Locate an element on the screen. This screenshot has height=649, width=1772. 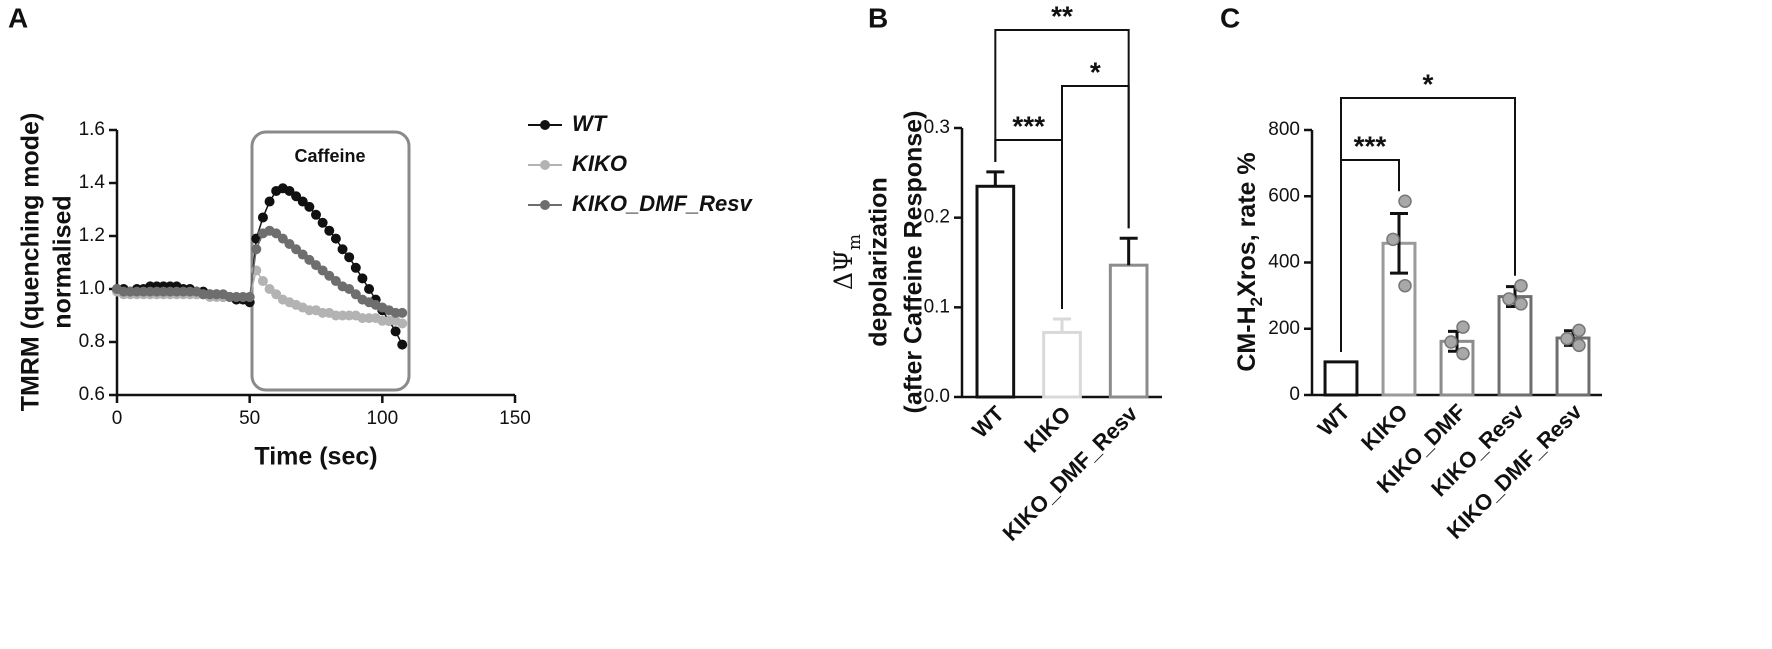
y-tick-label: 0.0 is located at coordinates (937, 396).